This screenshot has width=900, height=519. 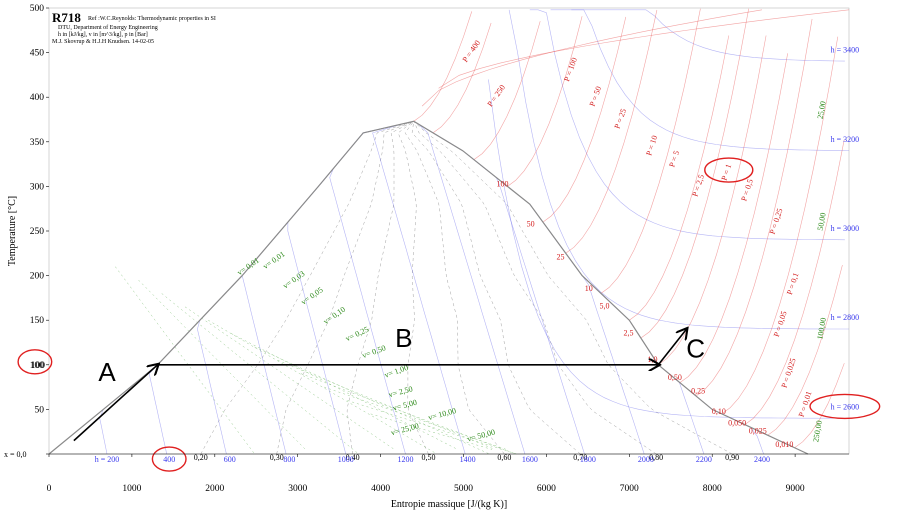 I want to click on pressure-label: 0,25, so click(x=698, y=390).